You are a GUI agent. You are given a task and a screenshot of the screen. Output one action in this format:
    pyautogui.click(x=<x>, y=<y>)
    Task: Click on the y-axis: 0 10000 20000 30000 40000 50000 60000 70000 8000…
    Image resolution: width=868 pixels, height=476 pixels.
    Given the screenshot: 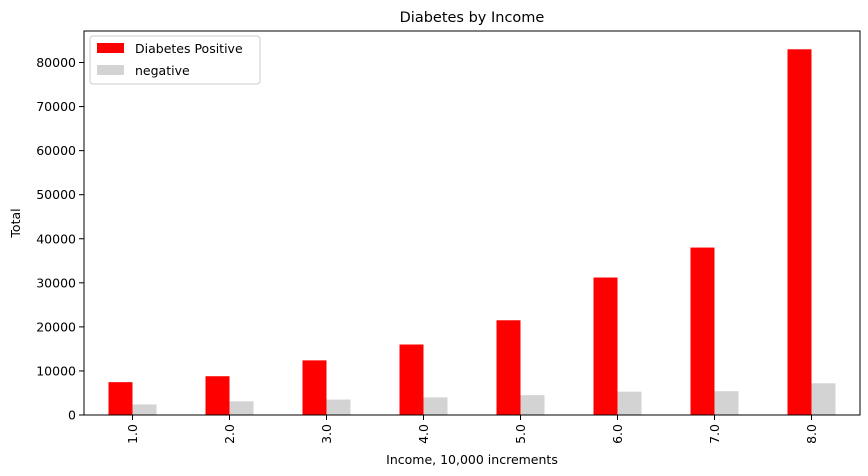 What is the action you would take?
    pyautogui.click(x=60, y=239)
    